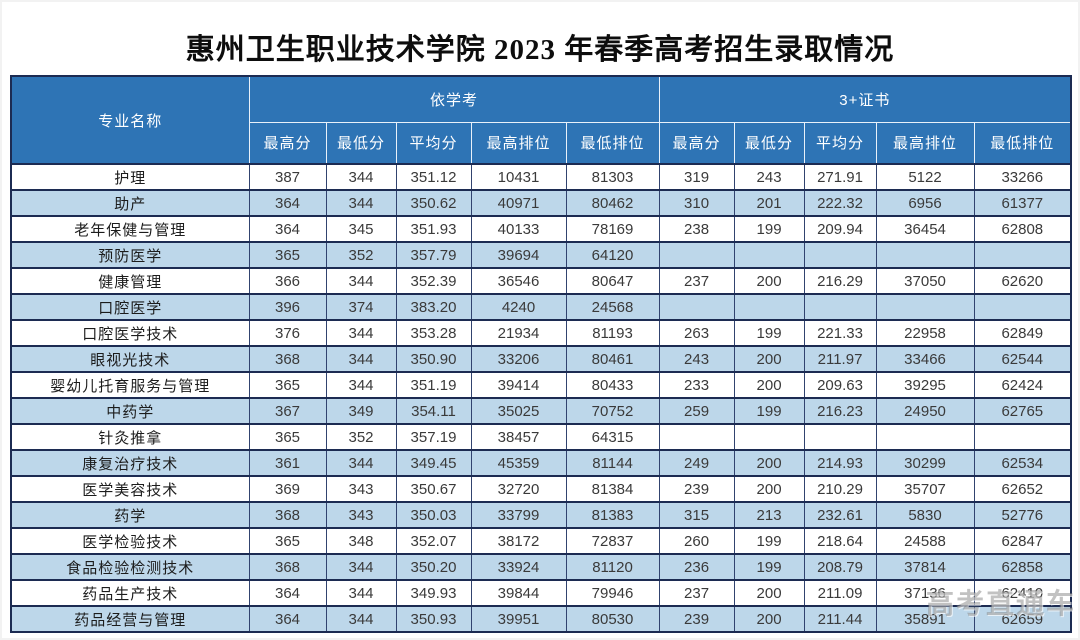 The height and width of the screenshot is (640, 1080). Describe the element at coordinates (361, 514) in the screenshot. I see `cell-value: 343` at that location.